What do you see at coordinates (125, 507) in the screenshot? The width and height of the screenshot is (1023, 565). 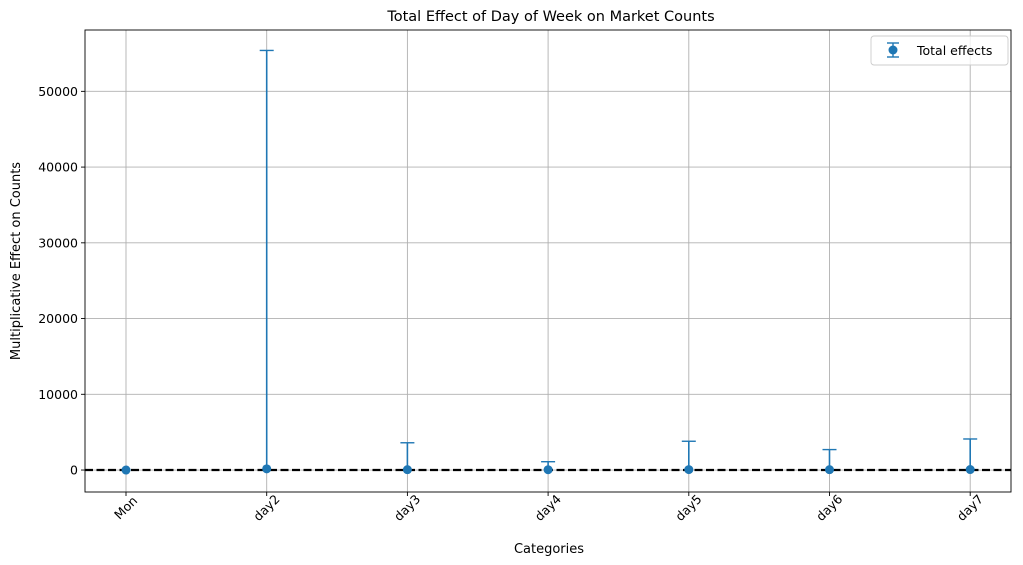 I see `x-tick-label: Mon` at bounding box center [125, 507].